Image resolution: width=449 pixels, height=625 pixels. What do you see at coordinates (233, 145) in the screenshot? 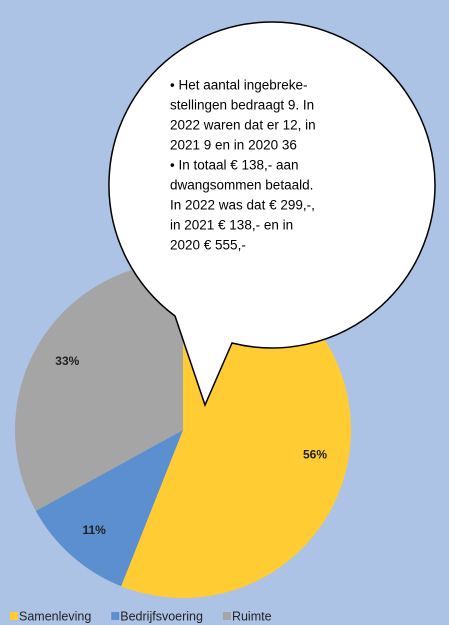
I see `annotation-line: 2021 9 en in 2020 36` at bounding box center [233, 145].